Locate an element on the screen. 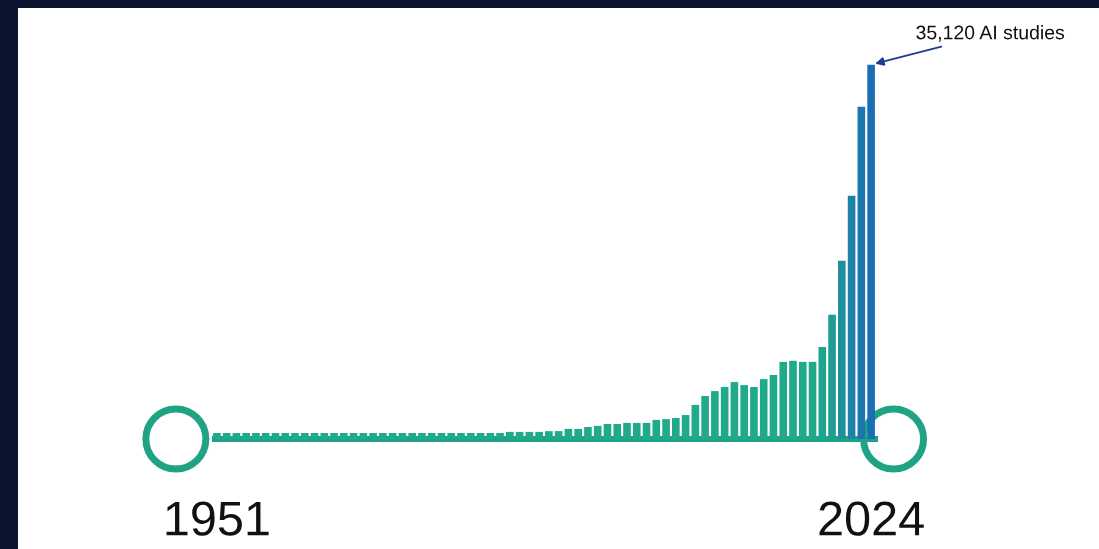 This screenshot has width=1099, height=549. x-tick-label: 1951 is located at coordinates (217, 518).